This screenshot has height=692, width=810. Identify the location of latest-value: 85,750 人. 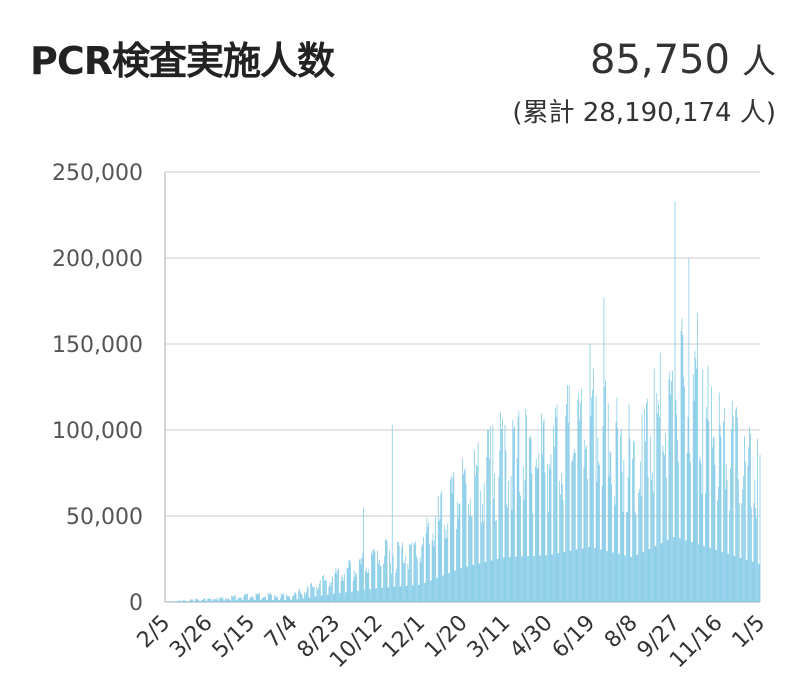
(683, 58).